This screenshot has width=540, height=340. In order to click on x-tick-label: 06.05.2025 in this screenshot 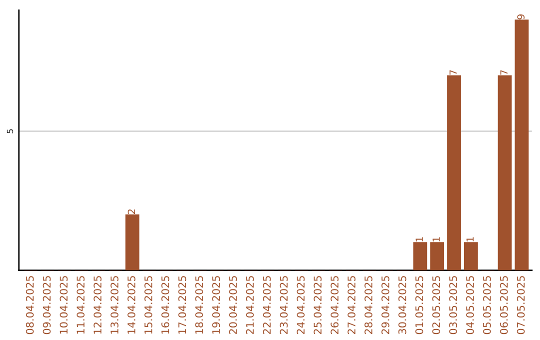, I will do `click(504, 305)`.